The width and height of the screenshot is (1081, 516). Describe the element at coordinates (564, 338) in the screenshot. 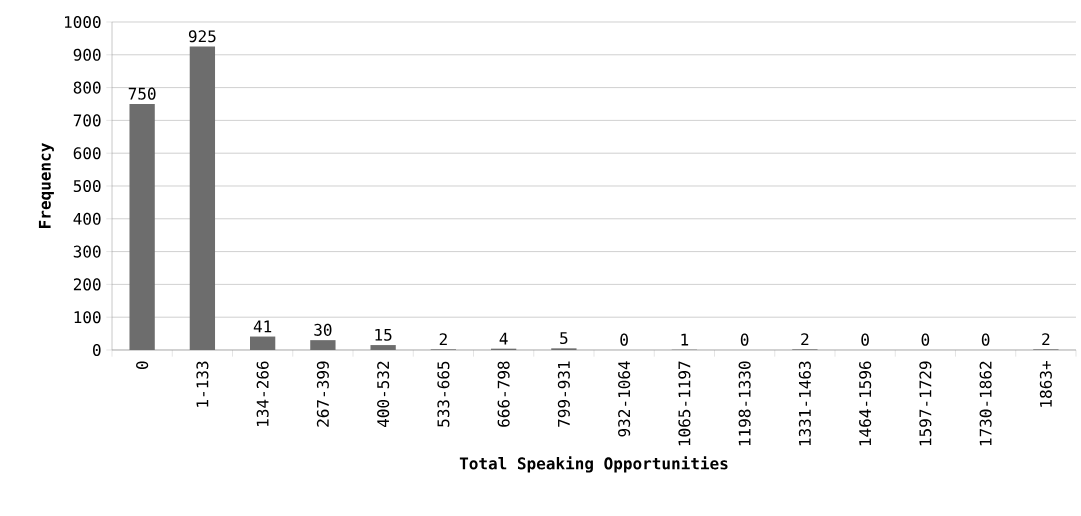

I see `data-label: 5` at that location.